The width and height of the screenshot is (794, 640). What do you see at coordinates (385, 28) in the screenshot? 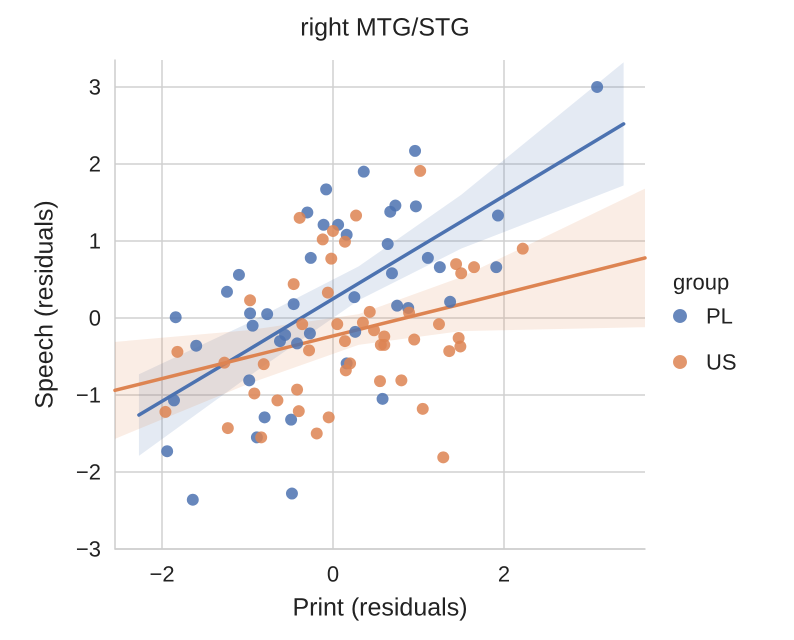
I see `chart-title: right MTG/STG` at bounding box center [385, 28].